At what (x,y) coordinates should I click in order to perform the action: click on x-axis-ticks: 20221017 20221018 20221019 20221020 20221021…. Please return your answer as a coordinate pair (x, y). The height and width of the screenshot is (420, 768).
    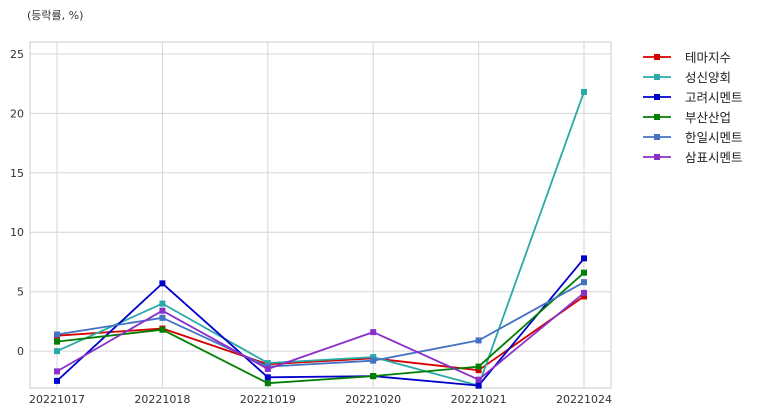
    Looking at the image, I should click on (320, 399).